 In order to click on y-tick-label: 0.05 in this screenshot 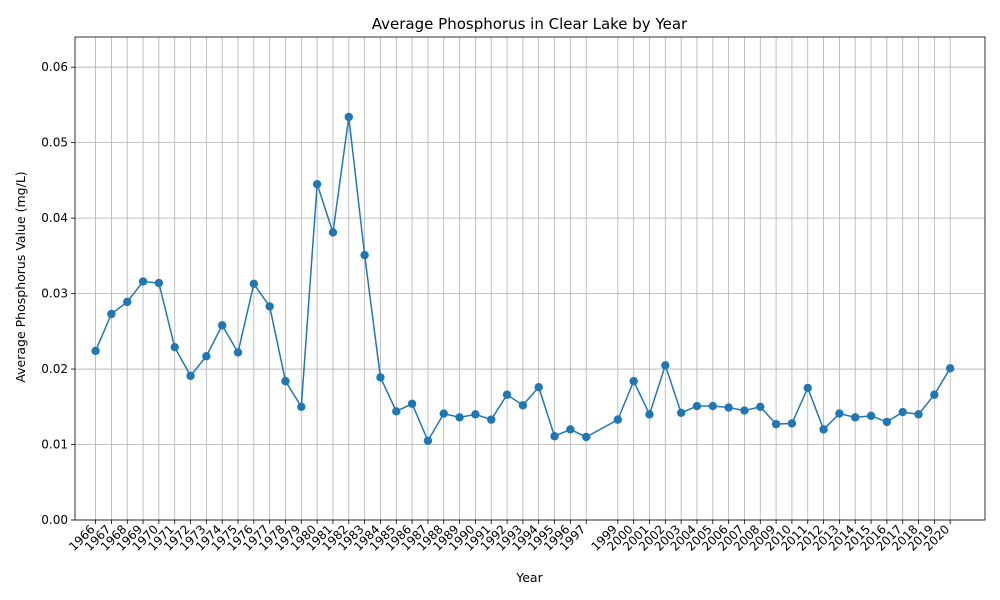, I will do `click(54, 143)`.